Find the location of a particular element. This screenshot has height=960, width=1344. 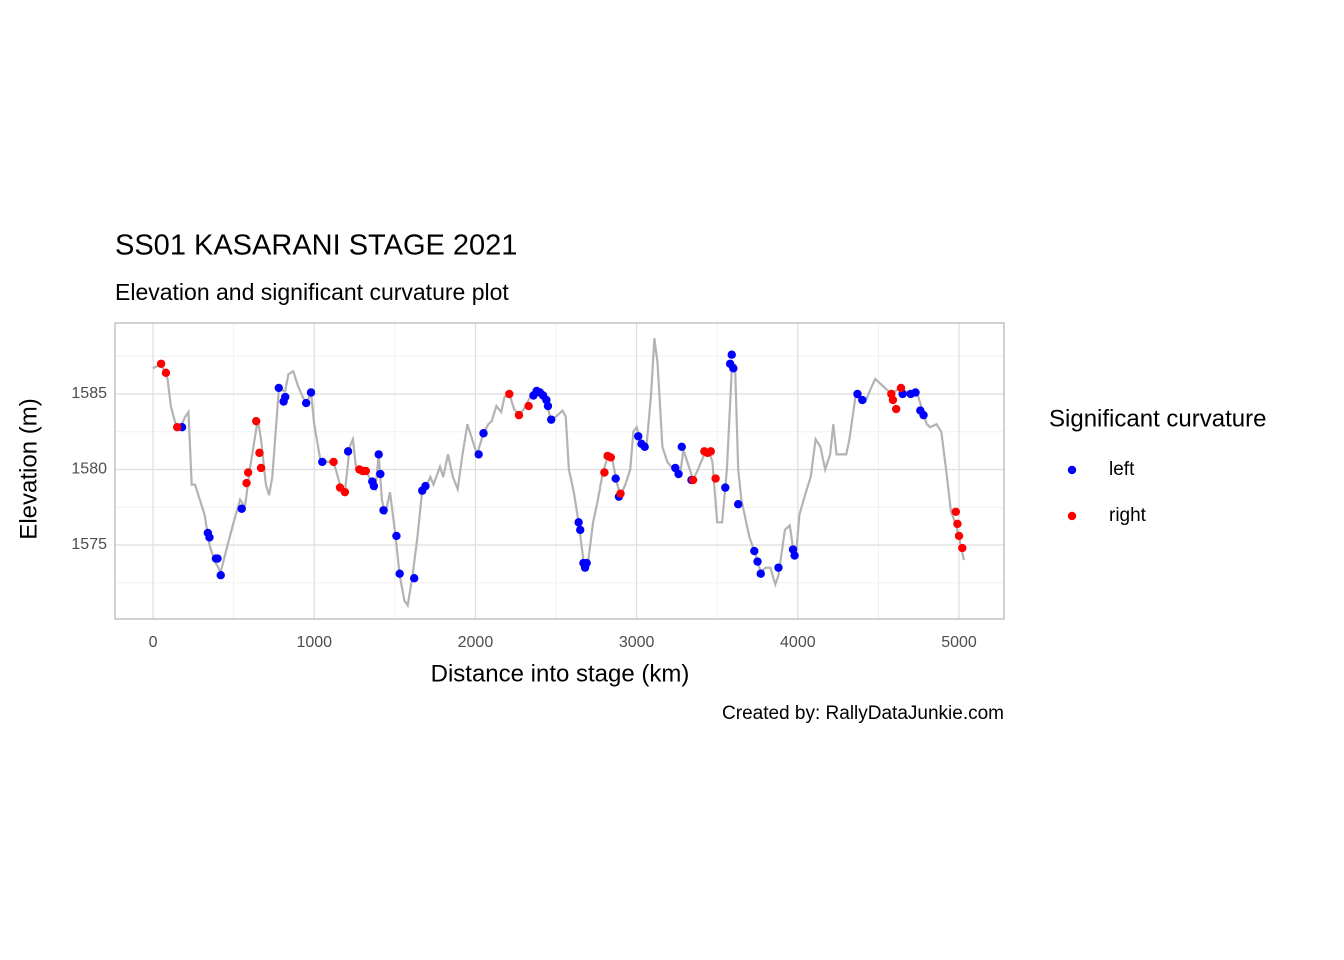

chart-title: SS01 KASARANI STAGE 2021 is located at coordinates (316, 246).